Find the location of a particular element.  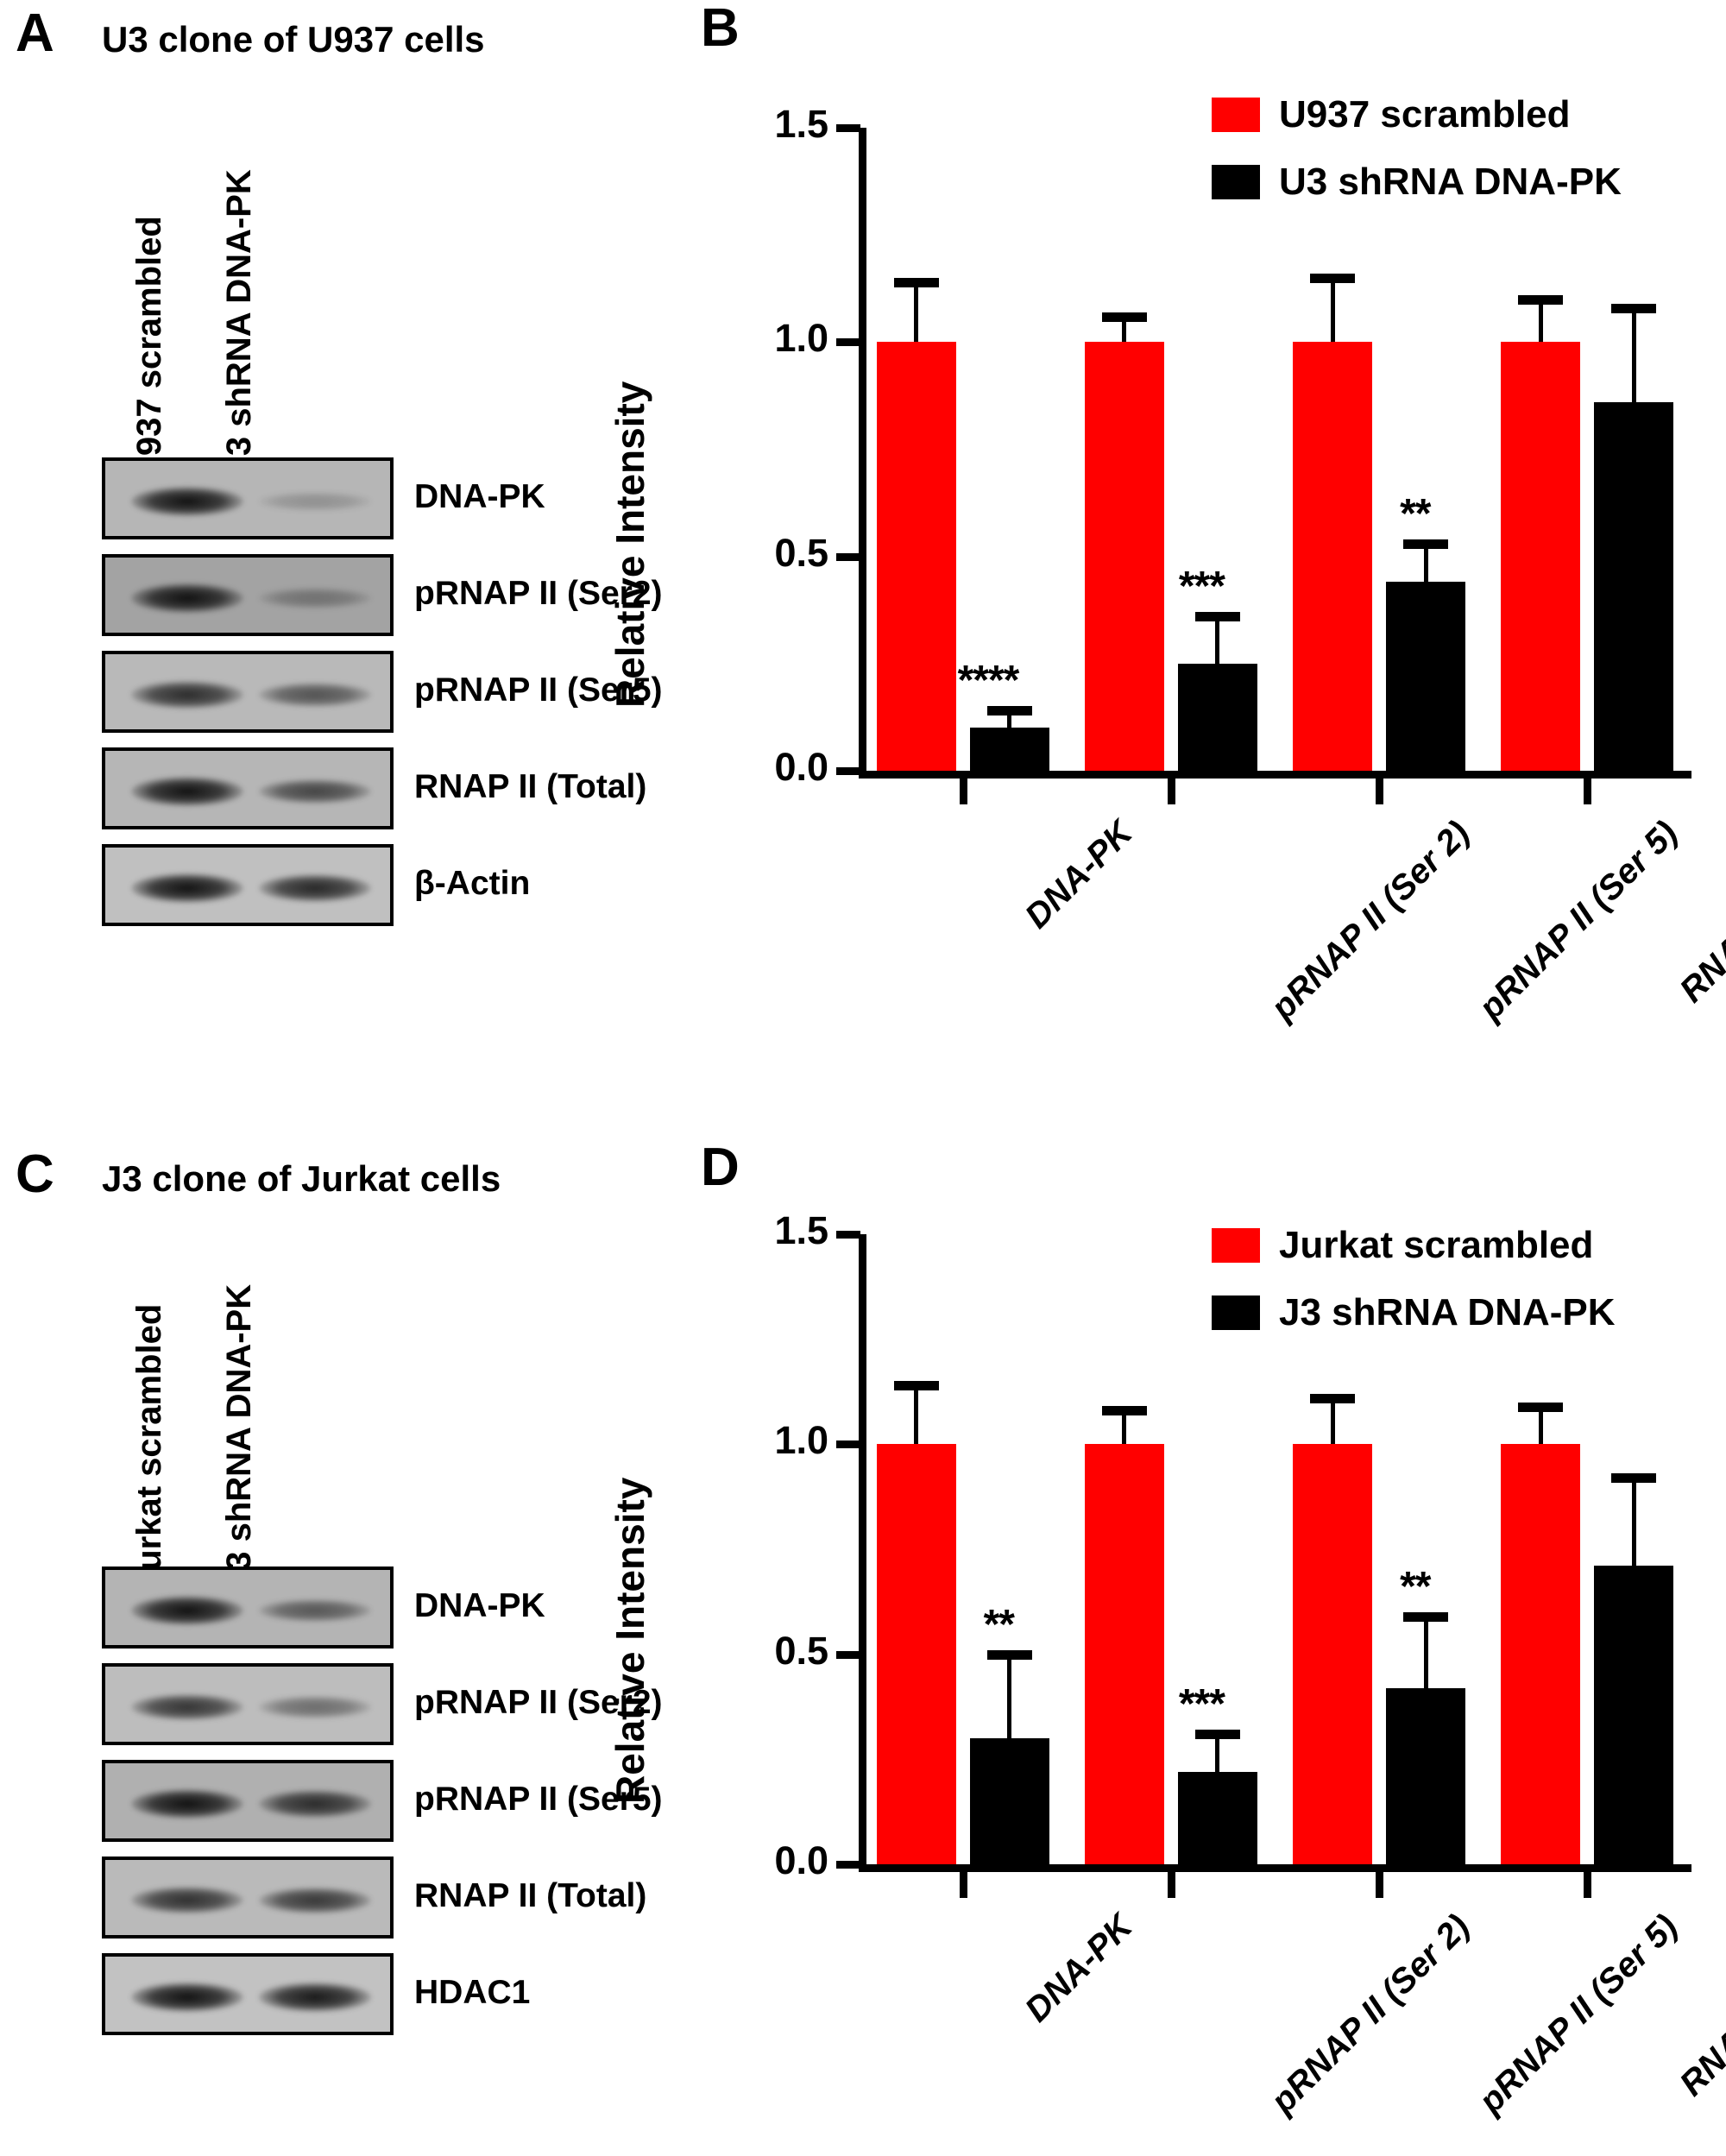

legend-label: U937 scrambled is located at coordinates (1425, 115).